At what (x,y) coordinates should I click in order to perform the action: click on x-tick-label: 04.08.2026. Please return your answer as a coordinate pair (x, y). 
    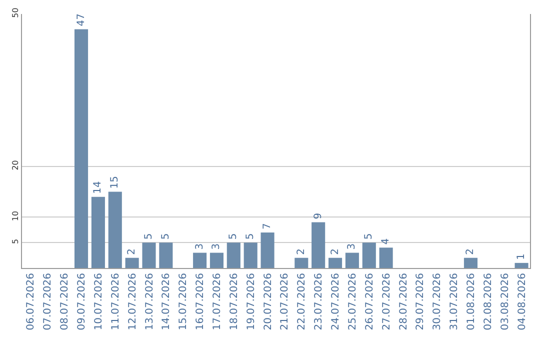
    Looking at the image, I should click on (522, 301).